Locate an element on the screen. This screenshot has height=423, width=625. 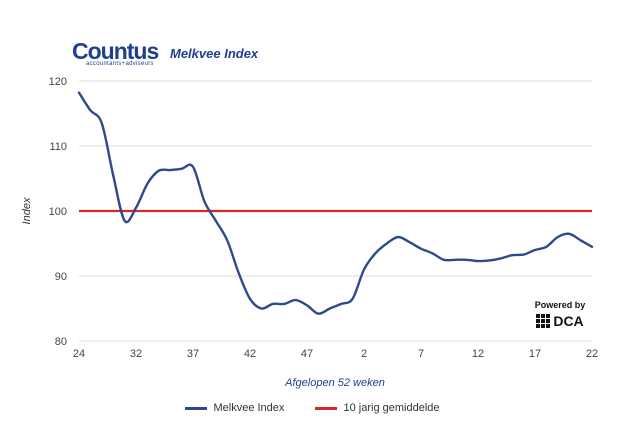
countus-logo: Countus accountants+adviseurs is located at coordinates (115, 53).